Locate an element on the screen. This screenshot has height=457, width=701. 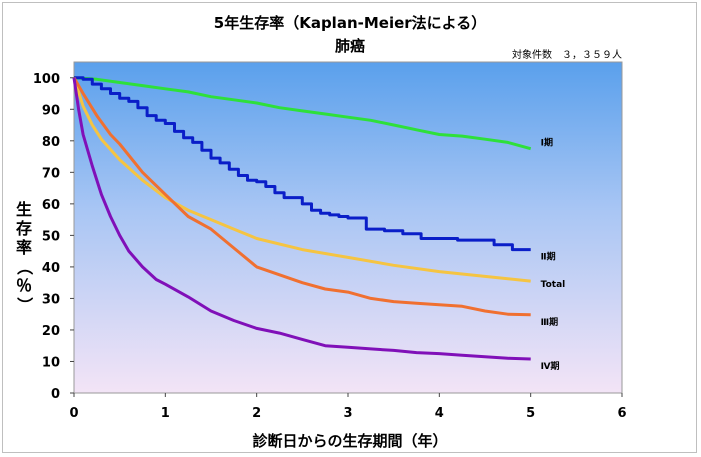
y-tick-label: 60 is located at coordinates (51, 205).